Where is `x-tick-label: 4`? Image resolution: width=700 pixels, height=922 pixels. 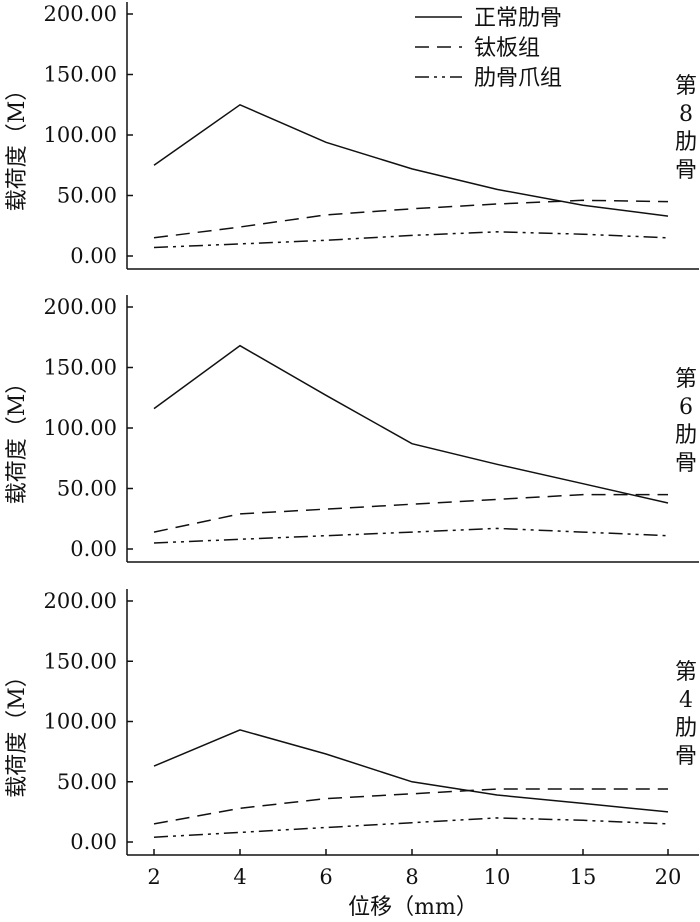 x-tick-label: 4 is located at coordinates (239, 877).